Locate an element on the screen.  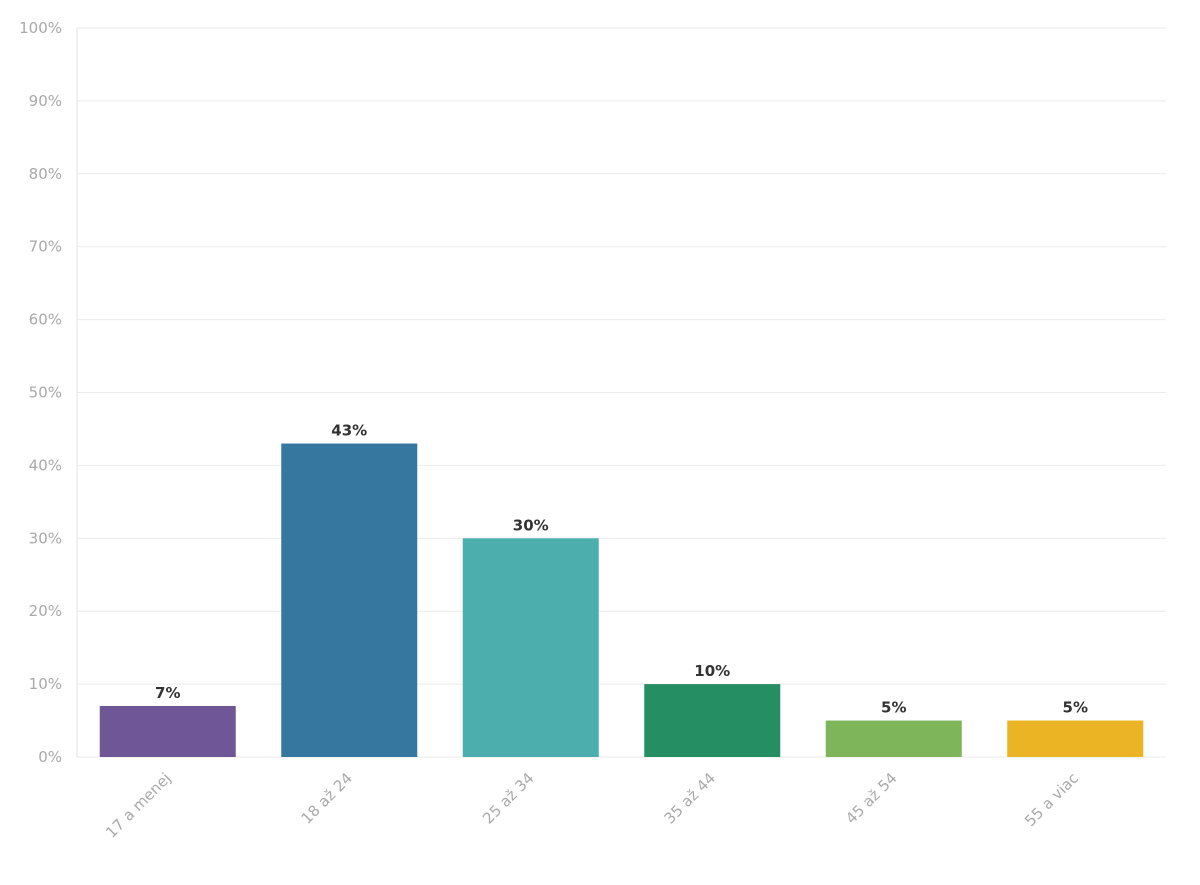
y-tick-label: 70% is located at coordinates (45, 247).